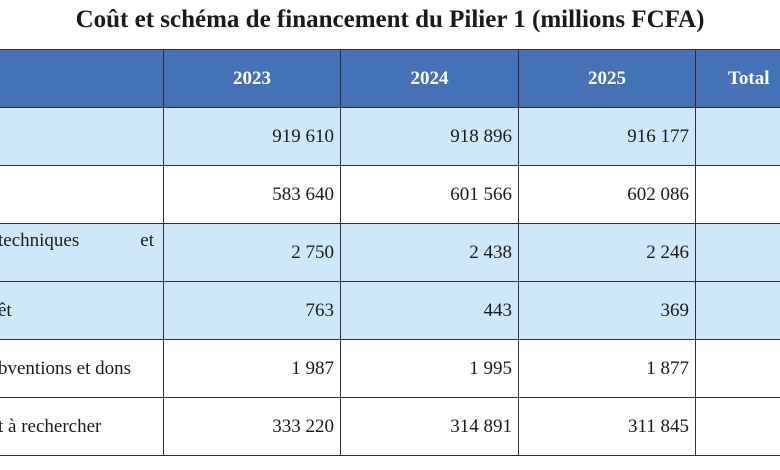 The image size is (780, 470). I want to click on header-total: Total, so click(737, 78).